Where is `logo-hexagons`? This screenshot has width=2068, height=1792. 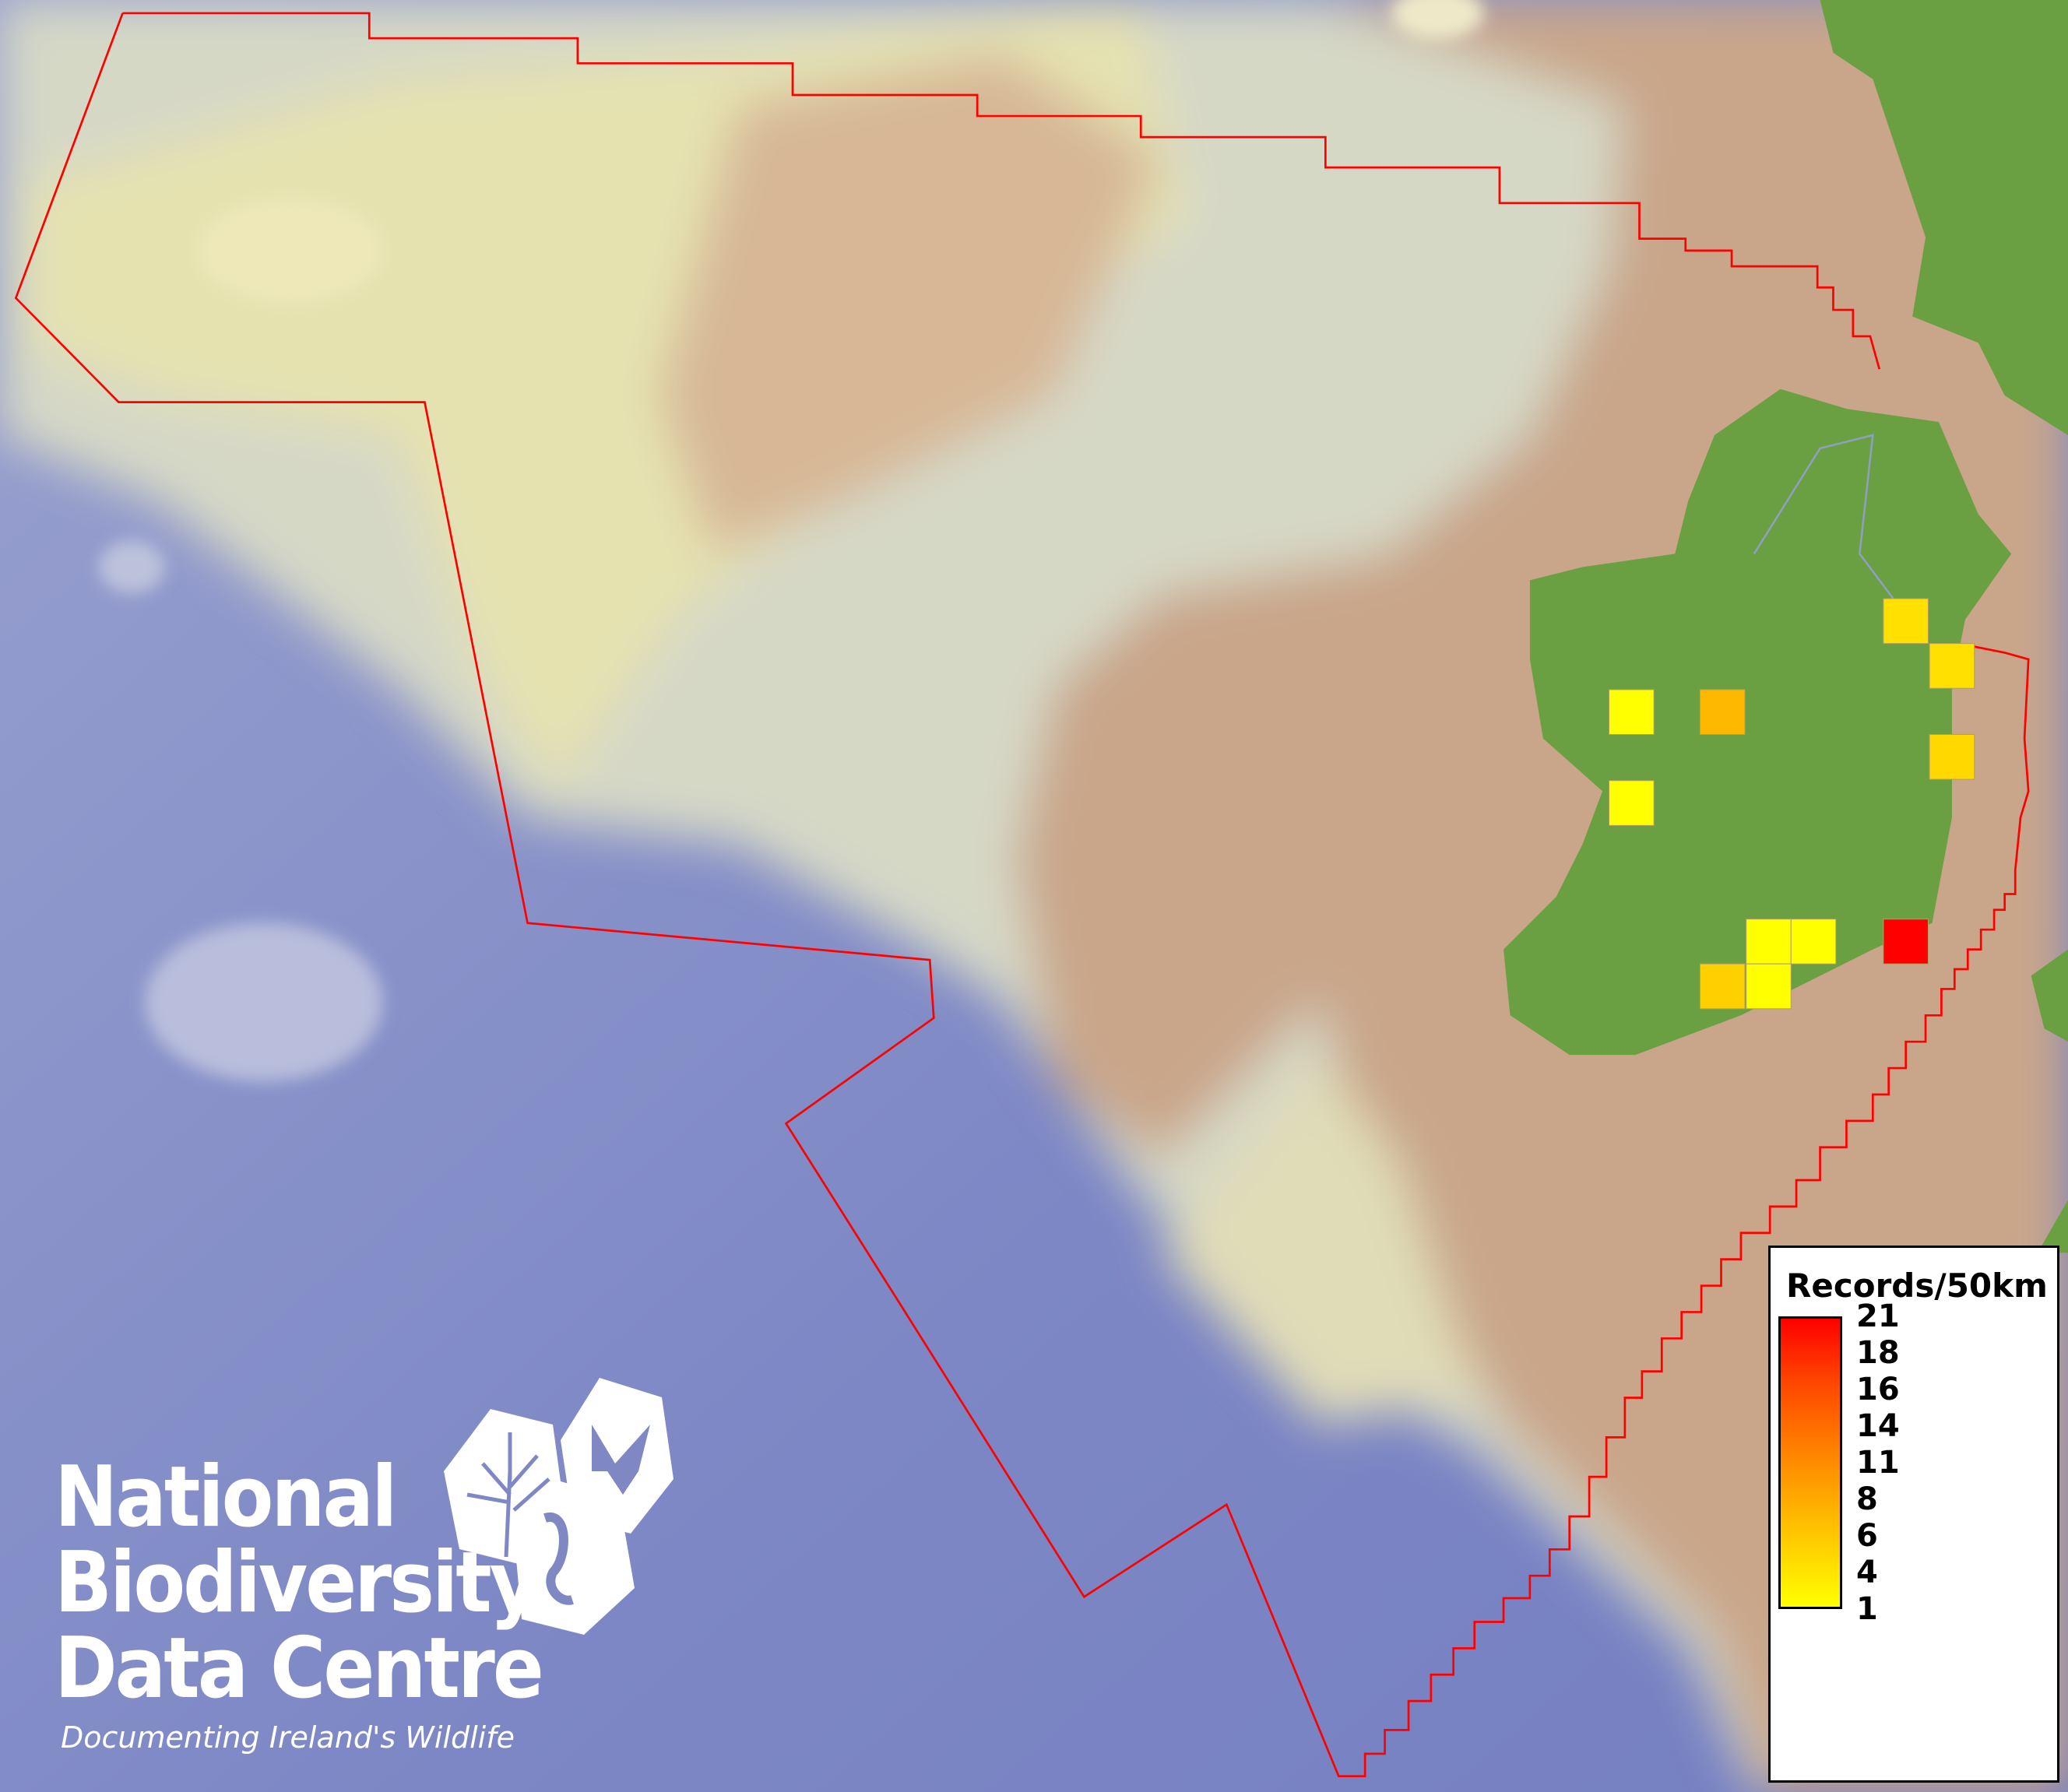 logo-hexagons is located at coordinates (559, 1506).